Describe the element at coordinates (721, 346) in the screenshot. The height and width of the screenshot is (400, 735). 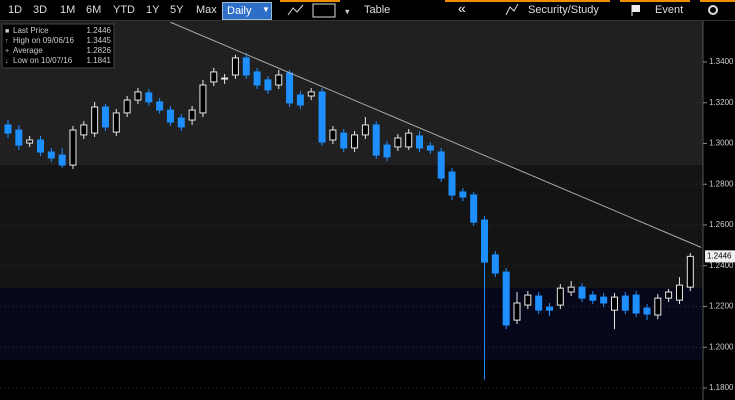
I see `y-tick-label: 1.2000` at that location.